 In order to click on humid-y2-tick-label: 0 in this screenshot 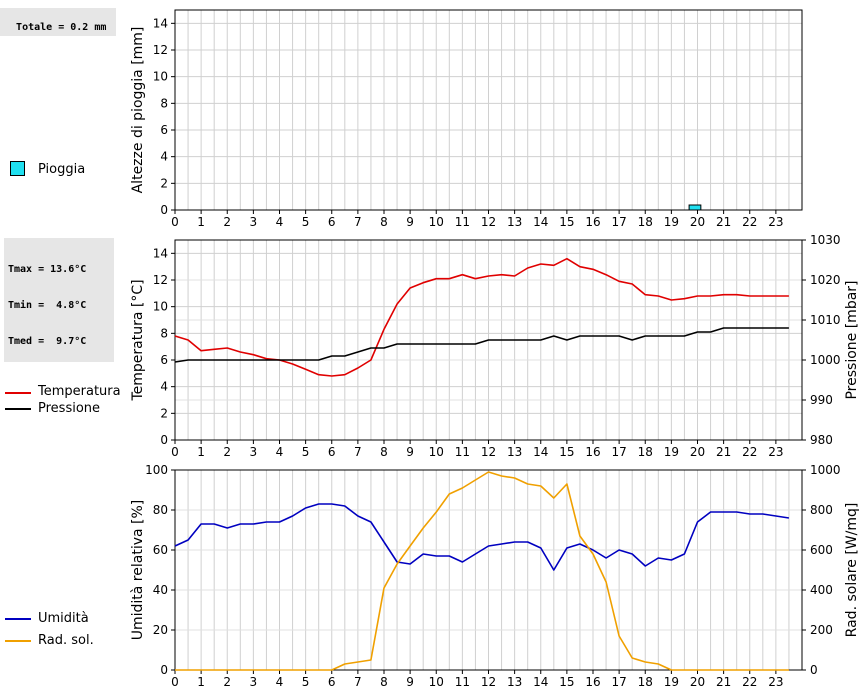, I will do `click(814, 670)`.